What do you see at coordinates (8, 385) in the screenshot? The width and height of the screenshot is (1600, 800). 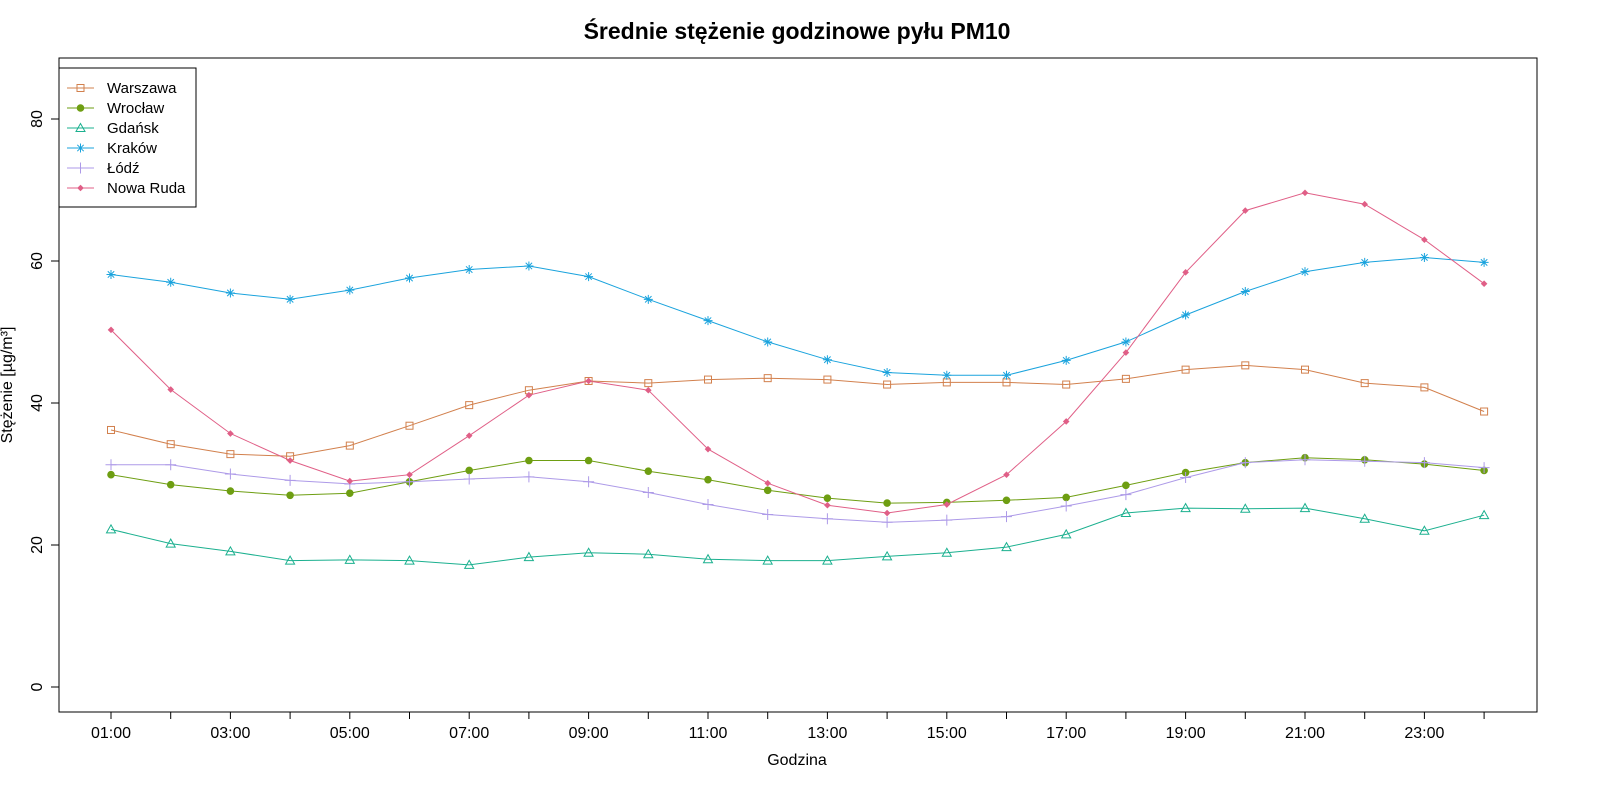 I see `y-axis-label: Stężenie [µg/m³]` at bounding box center [8, 385].